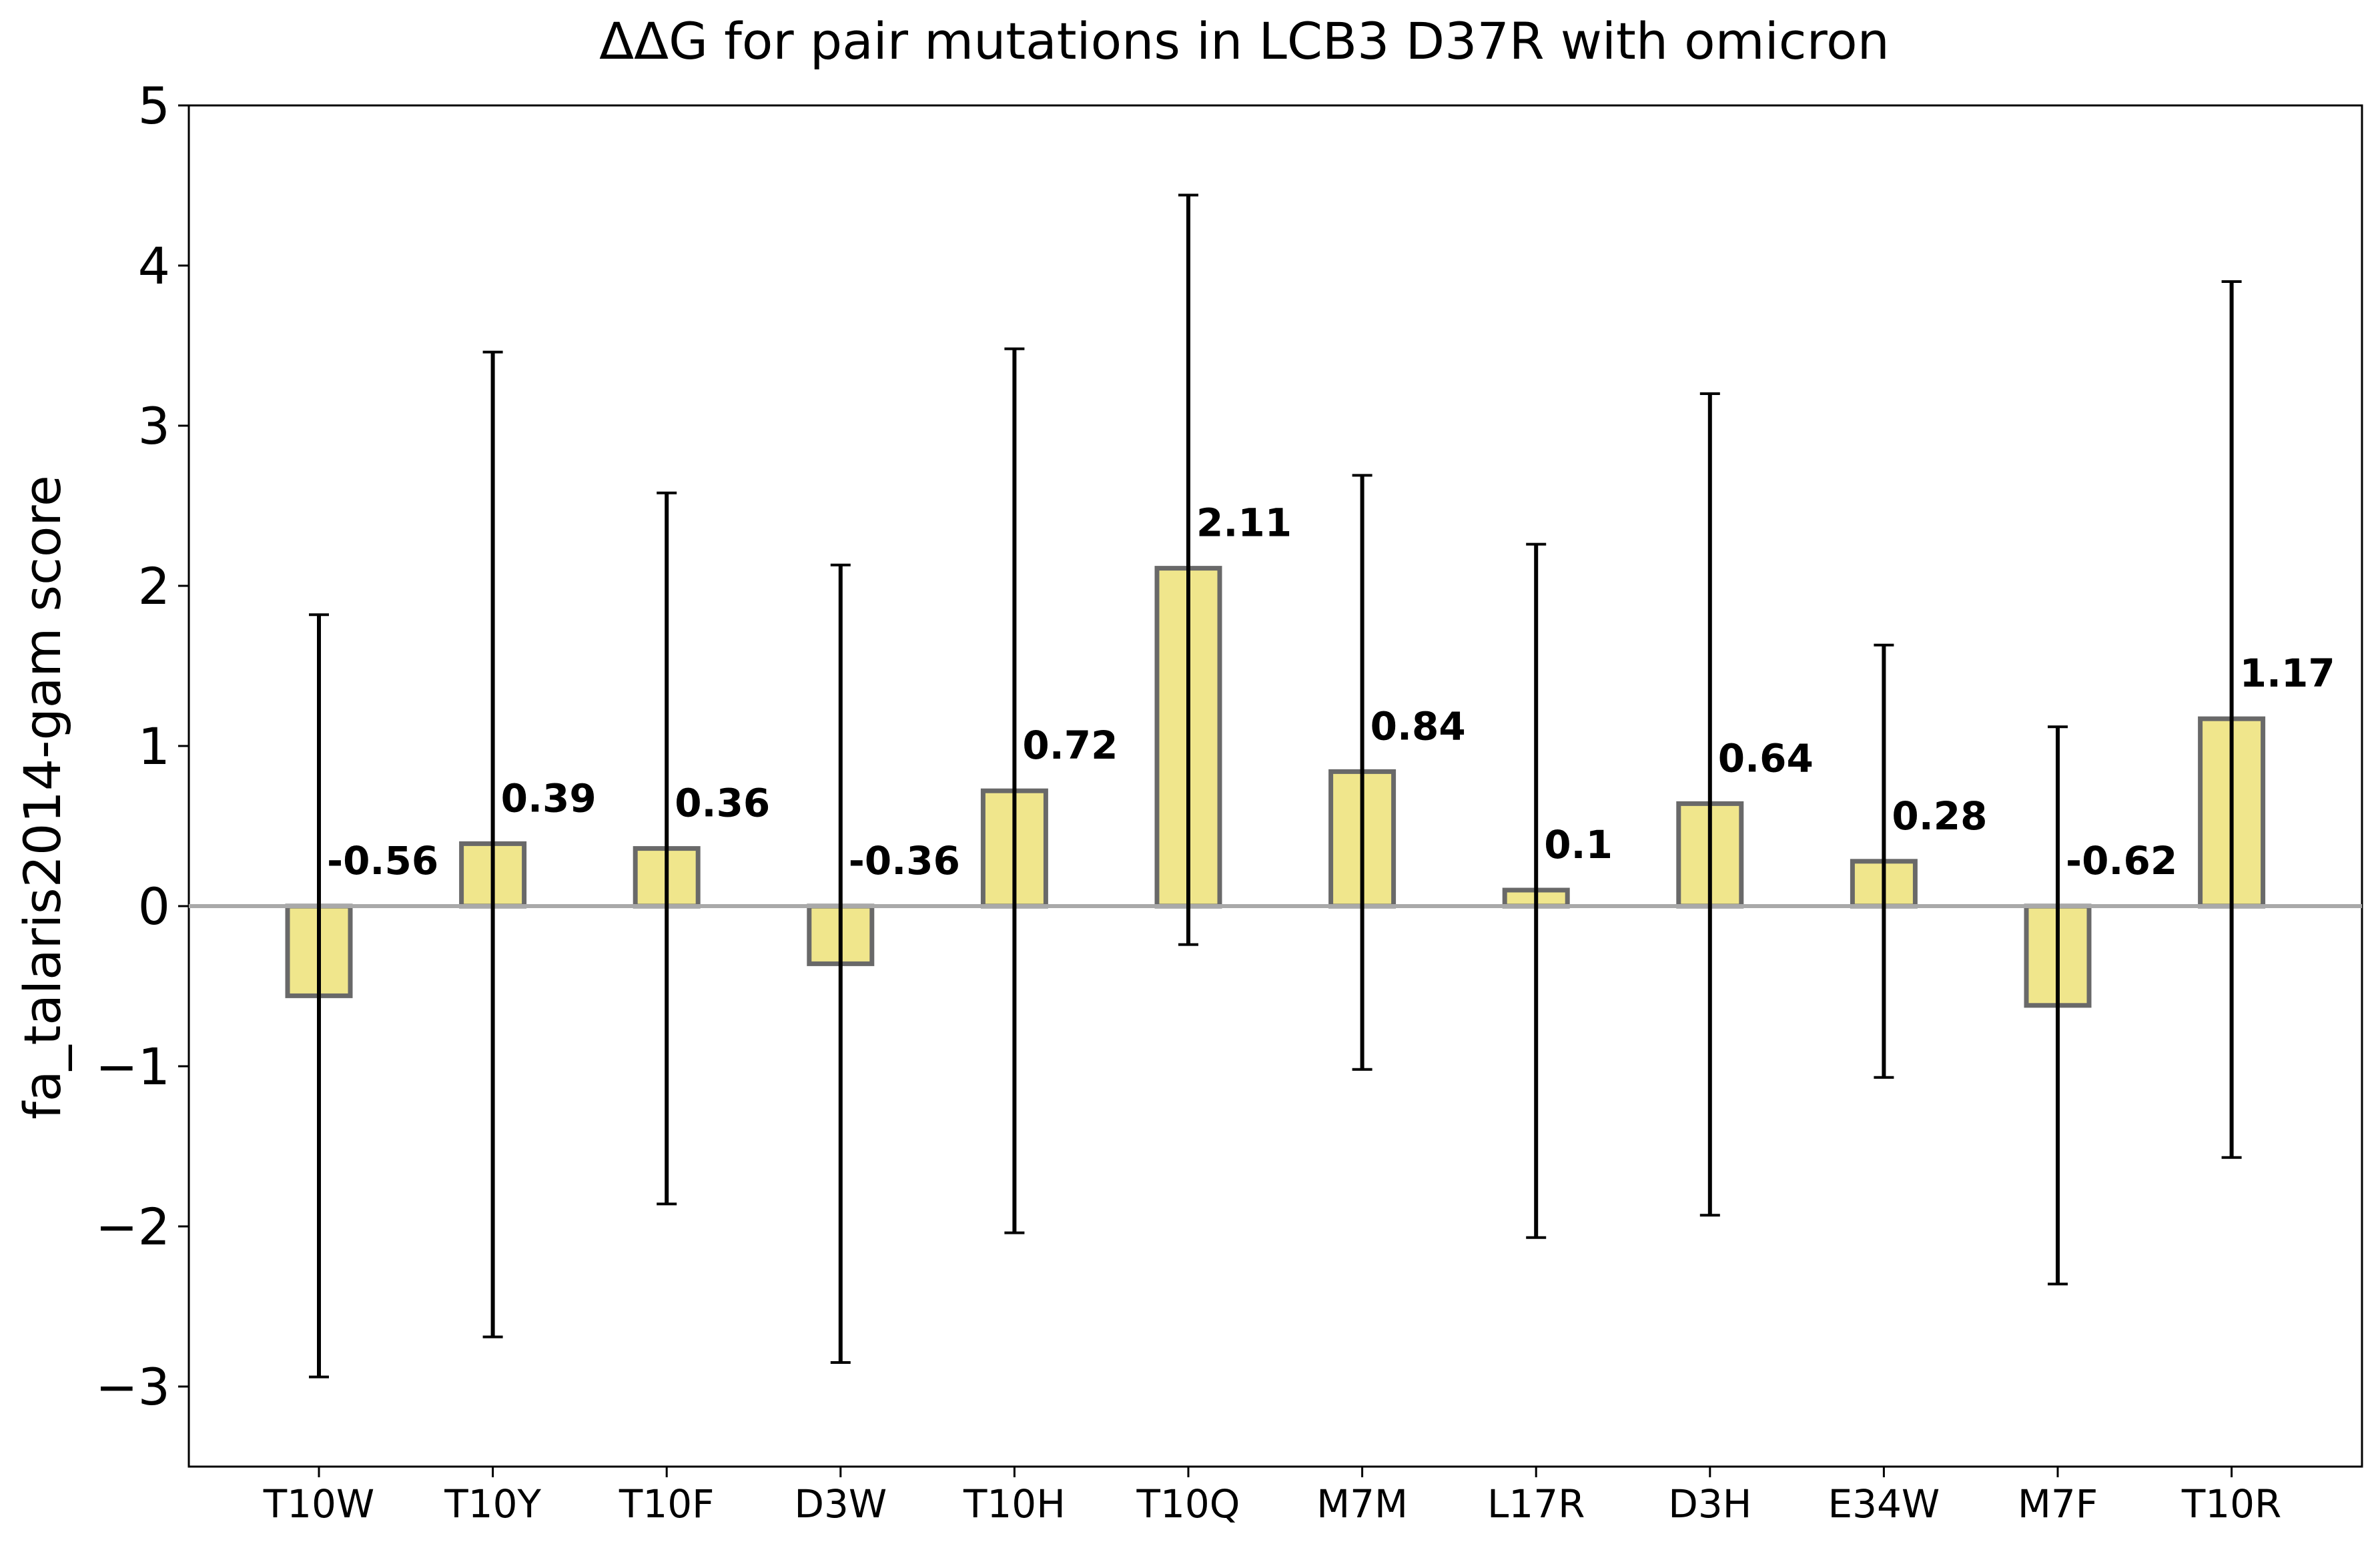  Describe the element at coordinates (132, 1066) in the screenshot. I see `y-tick-label: −1` at that location.